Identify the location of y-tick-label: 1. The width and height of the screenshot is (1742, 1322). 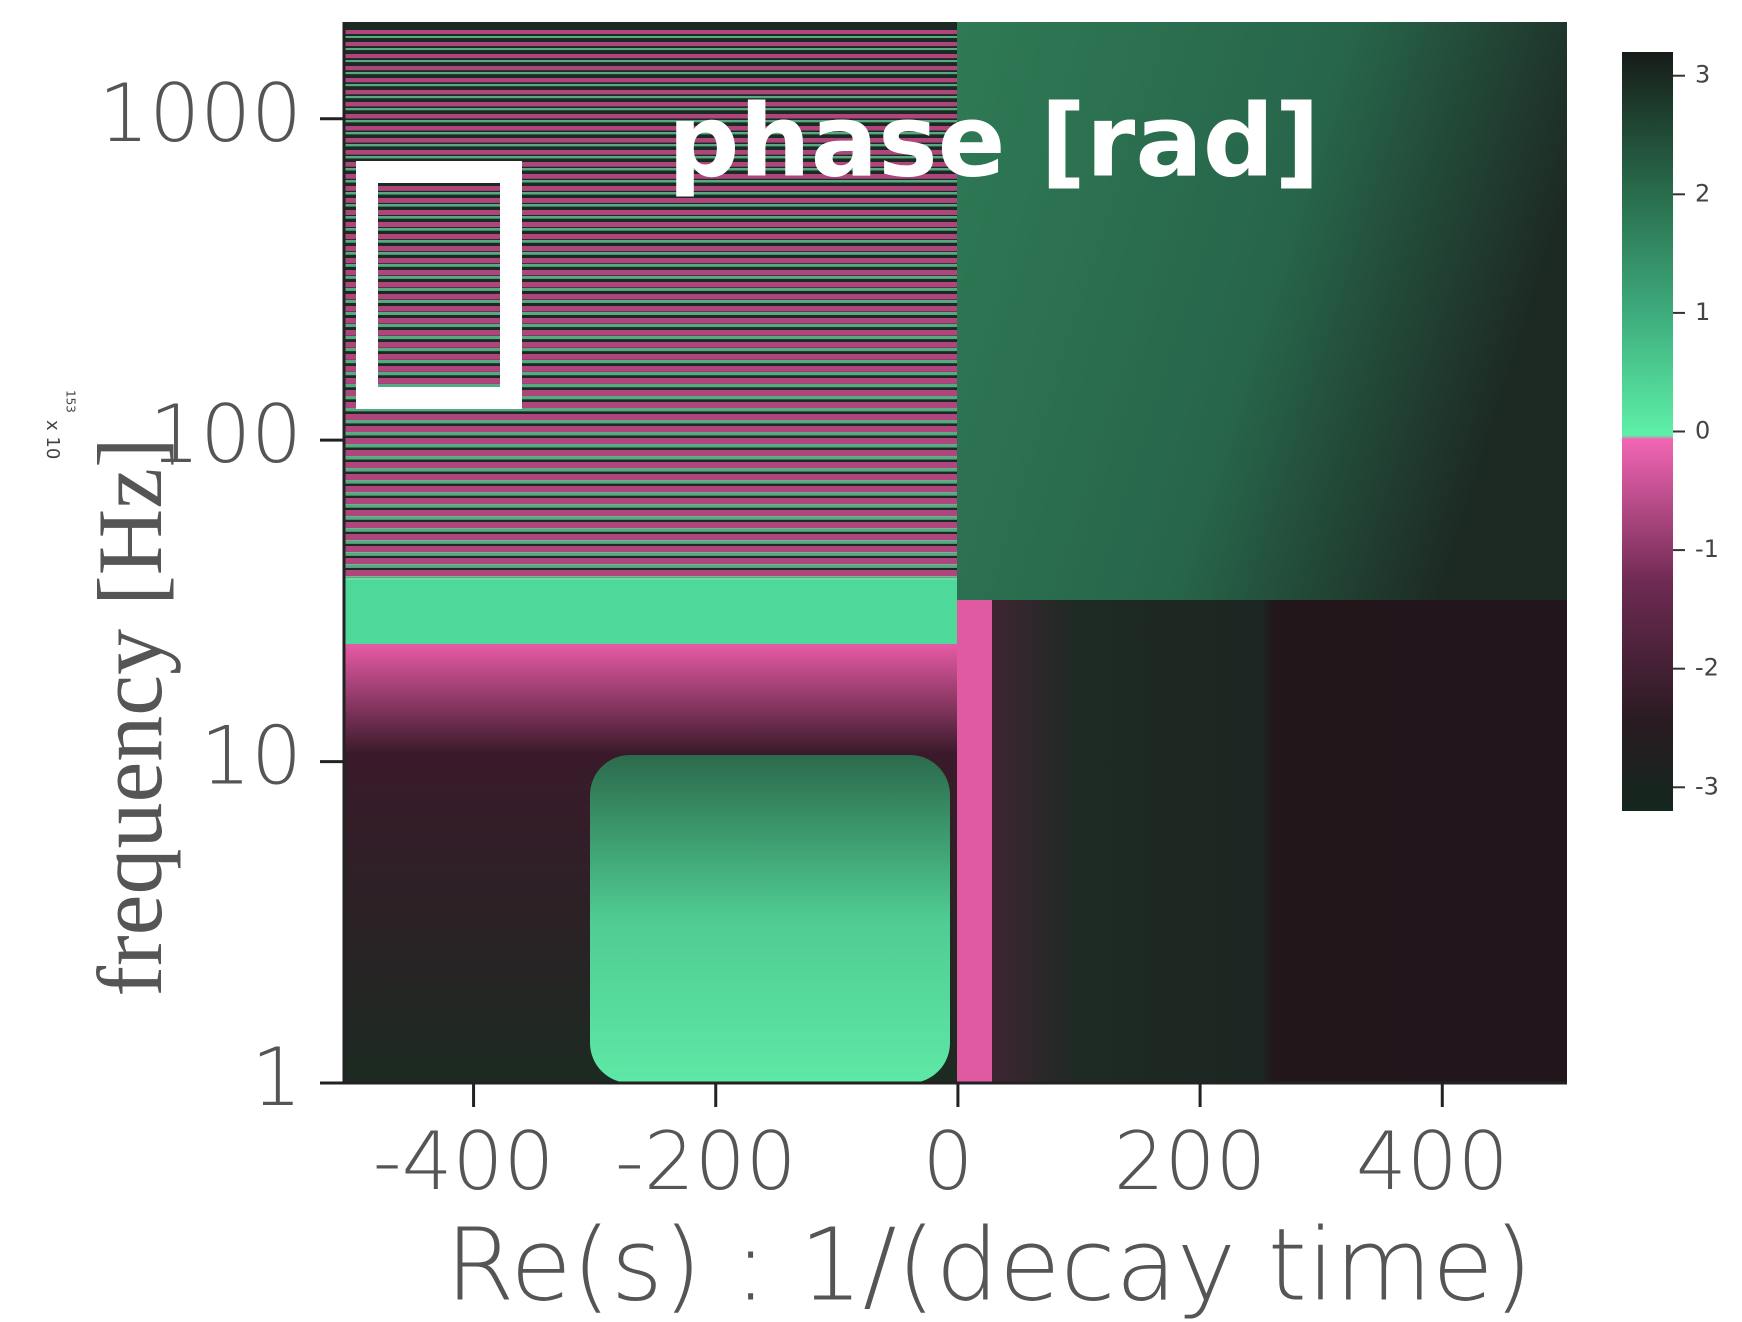
(276, 1077).